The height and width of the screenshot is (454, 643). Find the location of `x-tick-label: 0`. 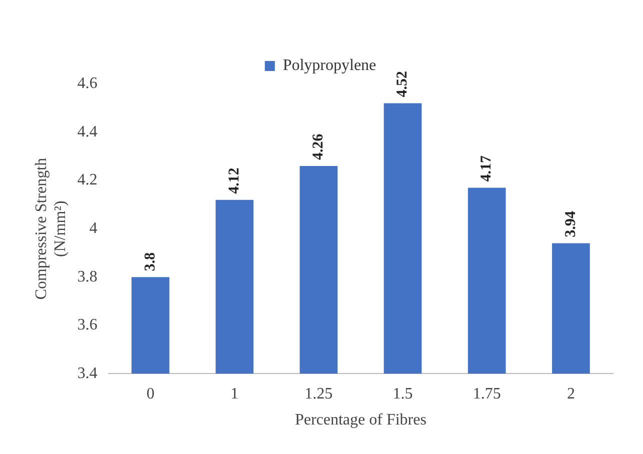

x-tick-label: 0 is located at coordinates (150, 393).